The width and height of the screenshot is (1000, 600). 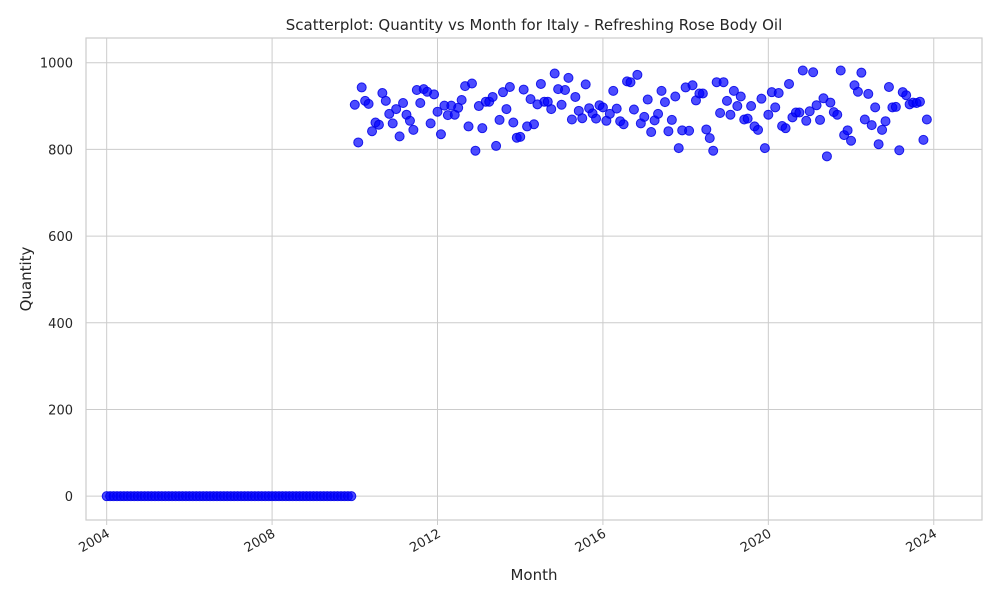 What do you see at coordinates (56, 64) in the screenshot?
I see `y-tick-label: 1000` at bounding box center [56, 64].